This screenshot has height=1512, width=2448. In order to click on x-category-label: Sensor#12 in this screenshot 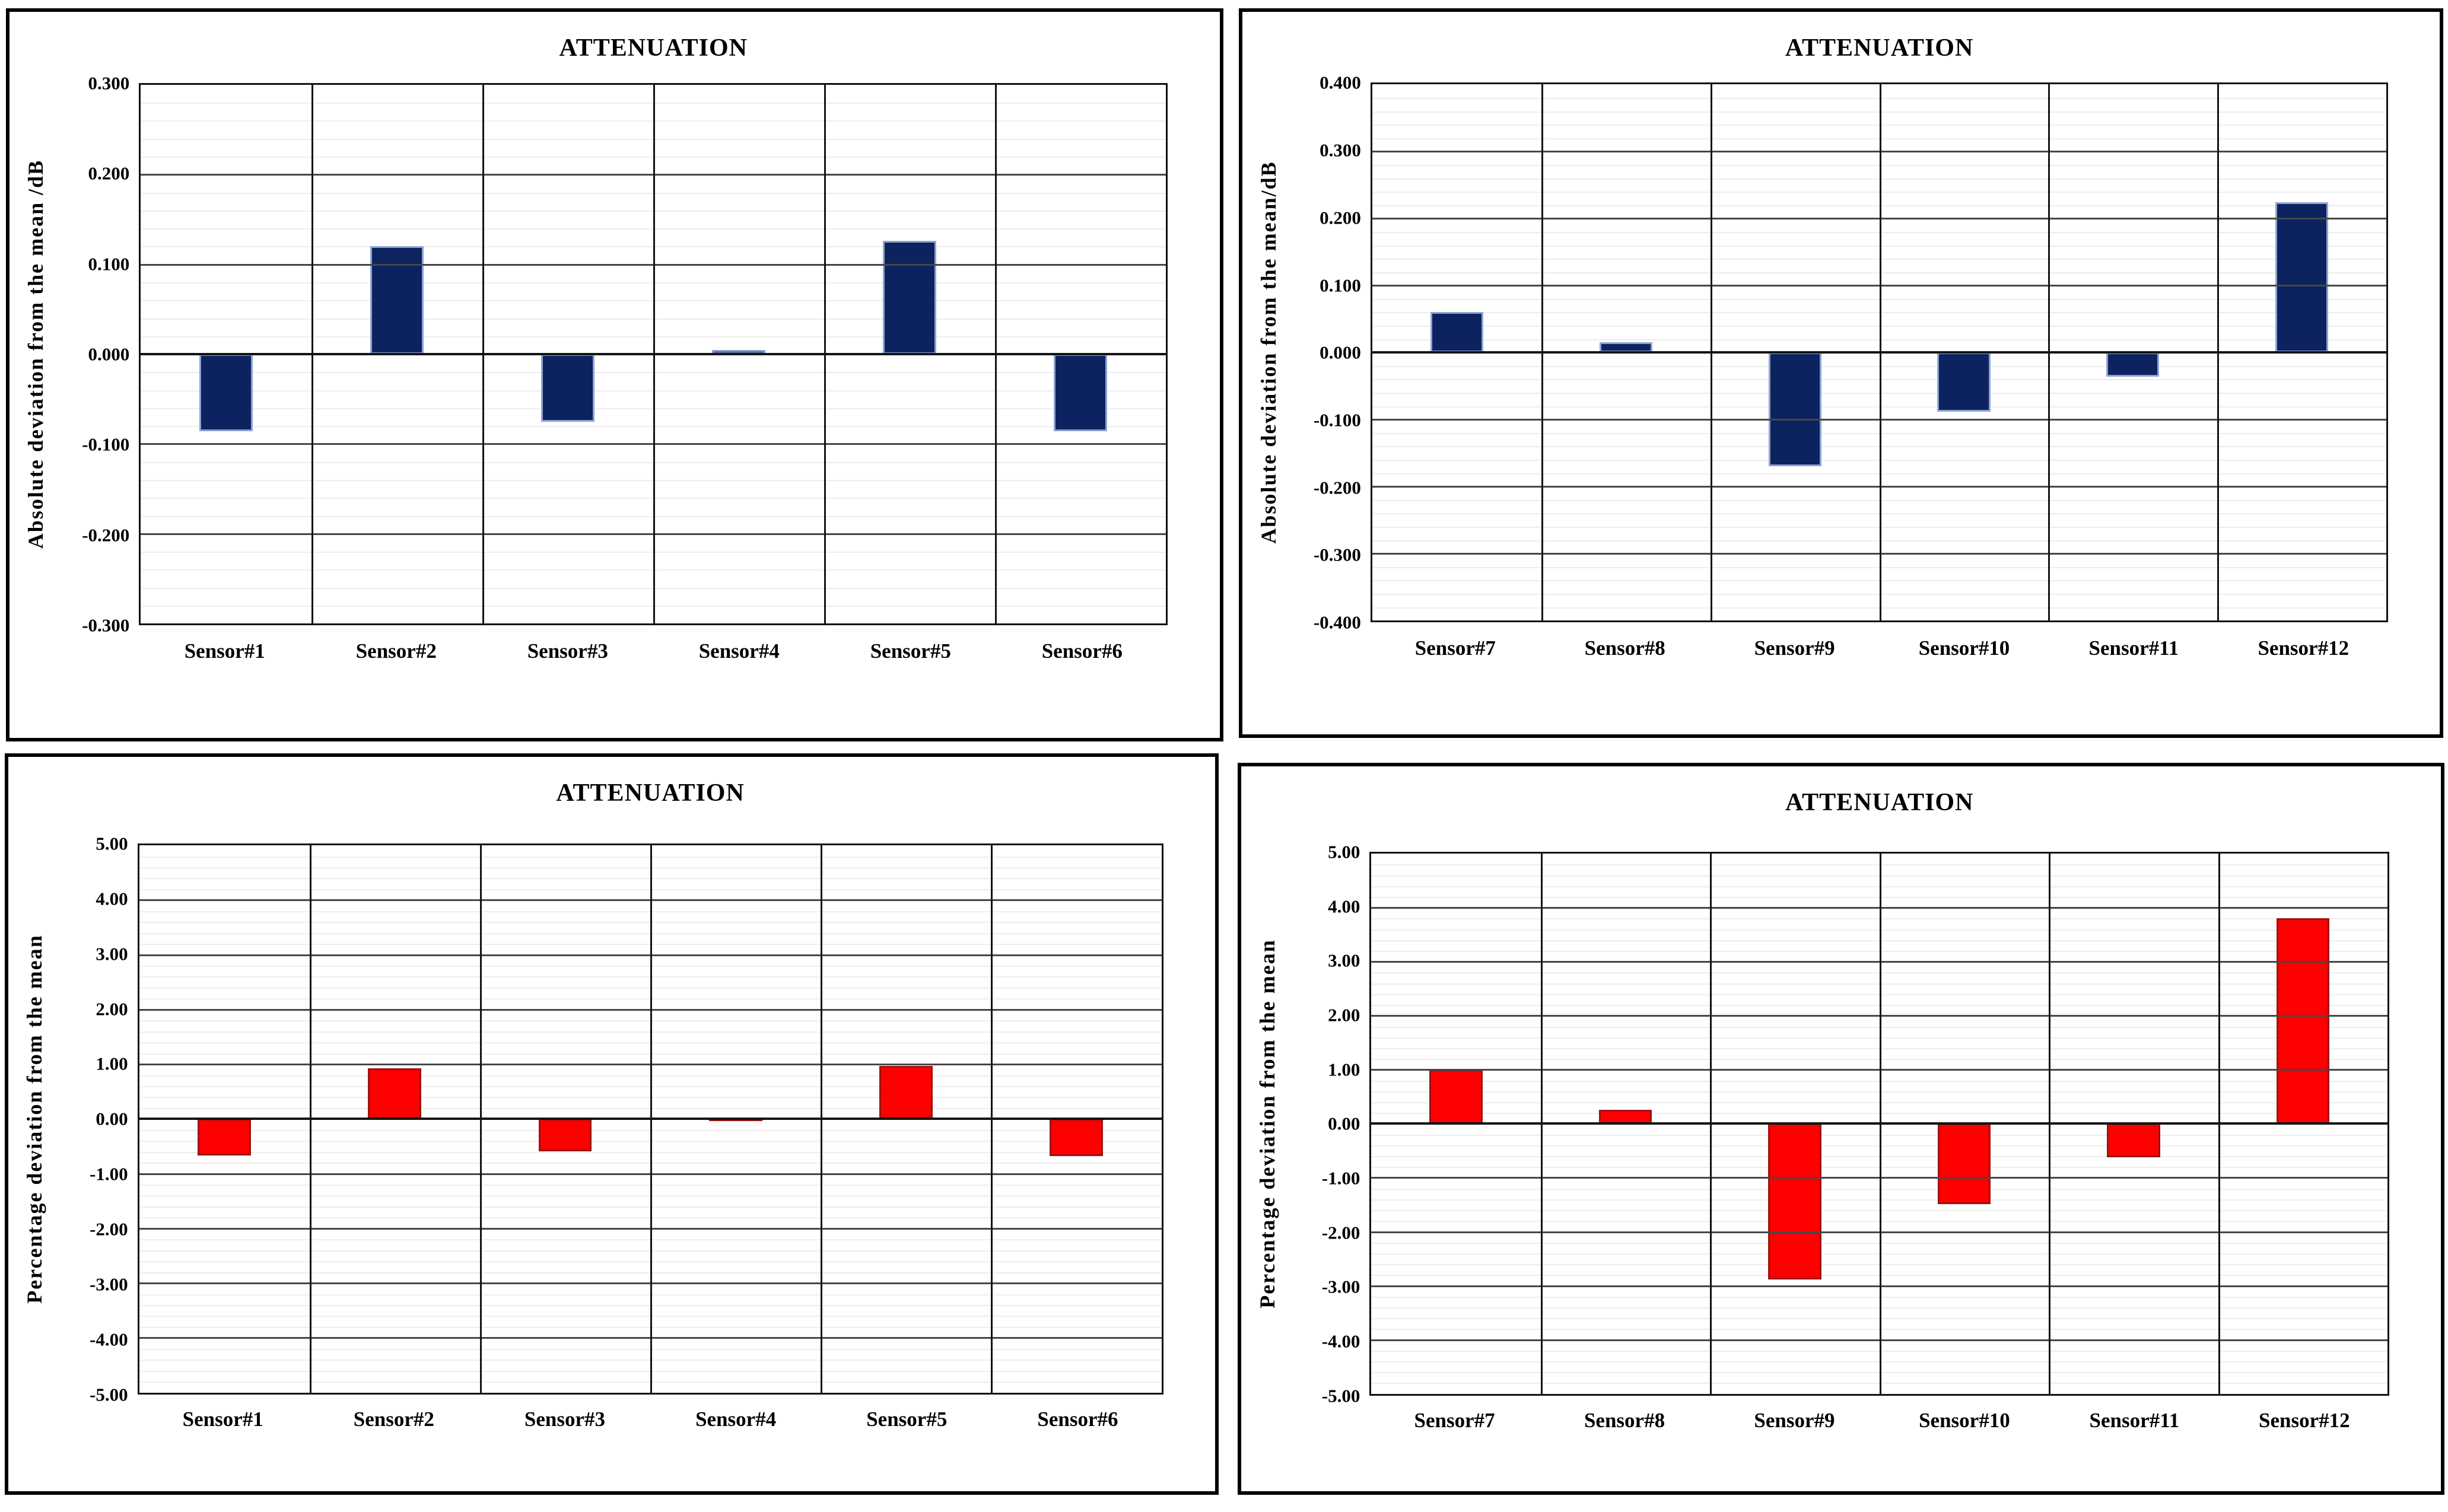, I will do `click(2304, 1421)`.